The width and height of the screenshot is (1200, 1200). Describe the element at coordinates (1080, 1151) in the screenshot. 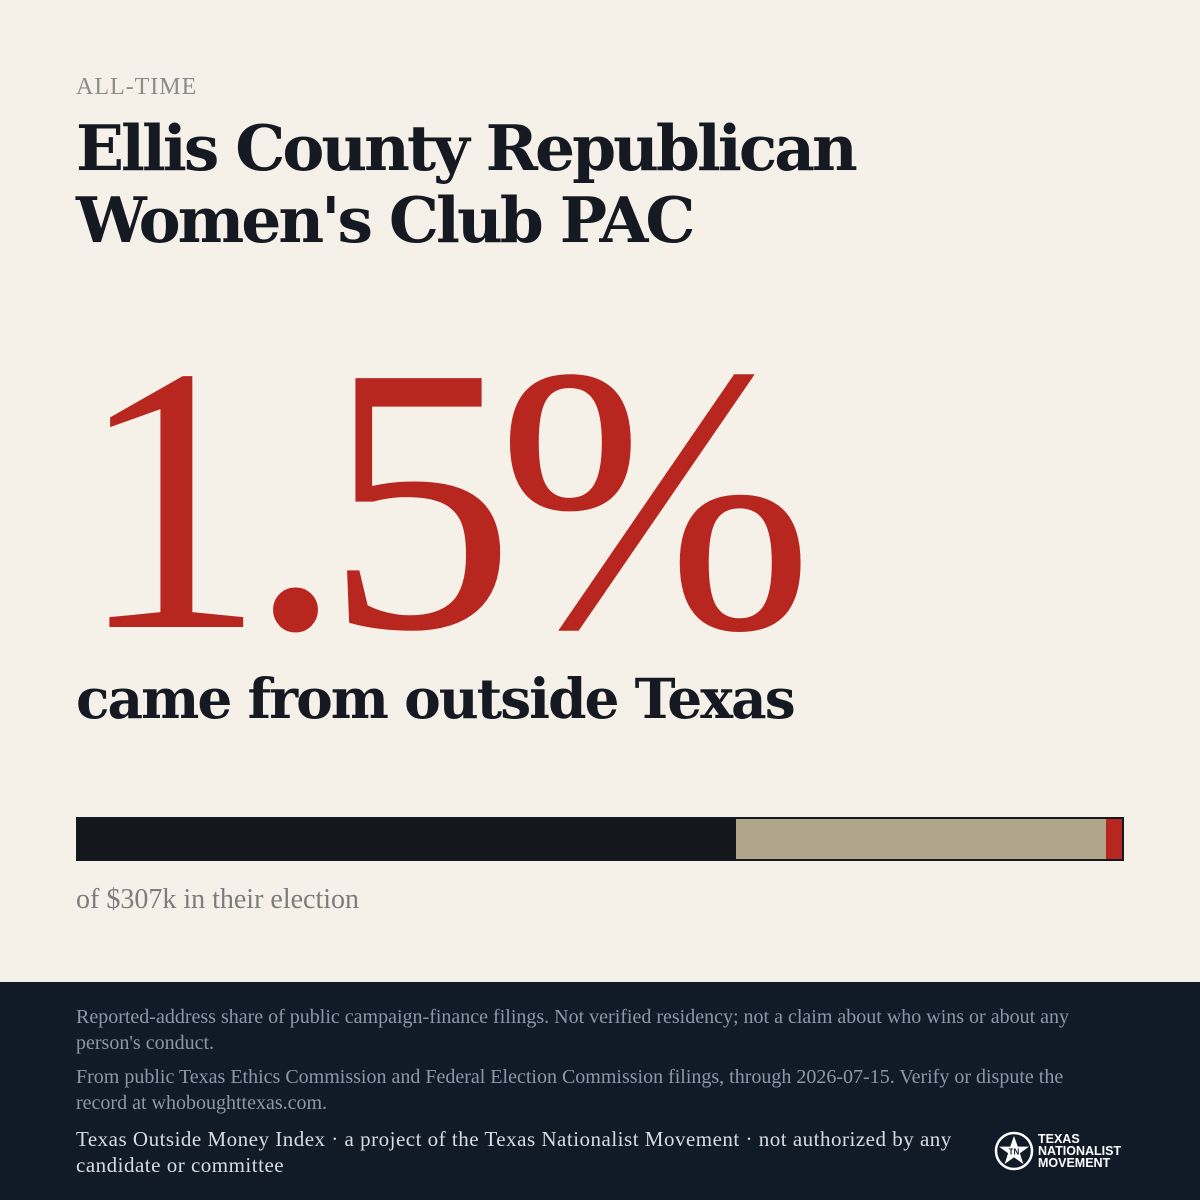

I see `logo-wordmark: TEXAS NATIONALIST MOVEMENT` at that location.